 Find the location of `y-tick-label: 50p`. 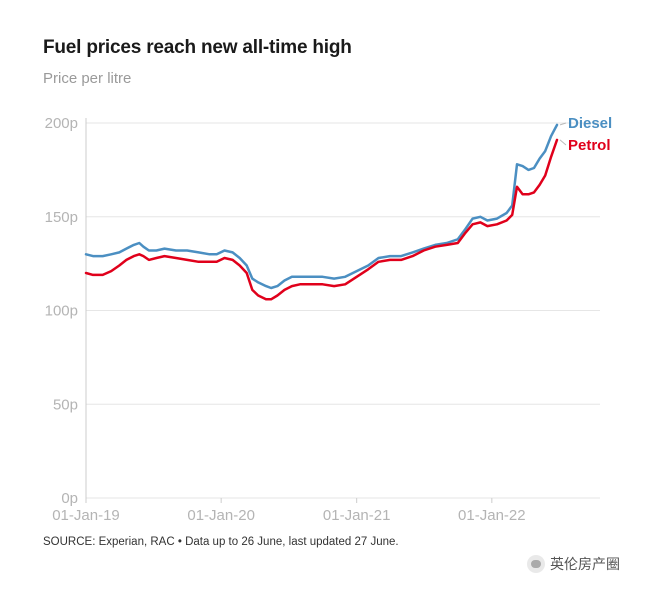

y-tick-label: 50p is located at coordinates (65, 404).